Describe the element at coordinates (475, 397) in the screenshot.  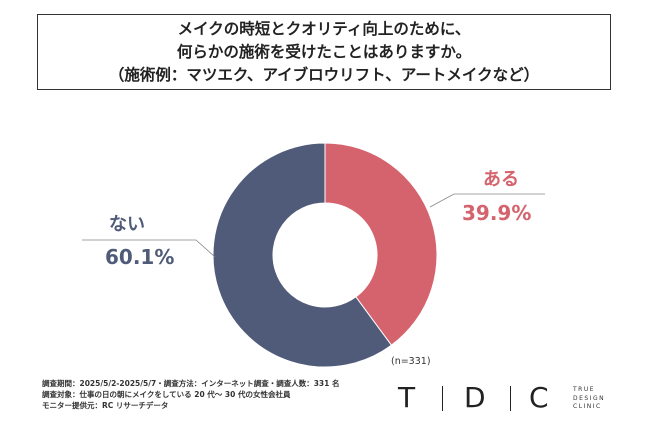
I see `logo-letter-d: D` at that location.